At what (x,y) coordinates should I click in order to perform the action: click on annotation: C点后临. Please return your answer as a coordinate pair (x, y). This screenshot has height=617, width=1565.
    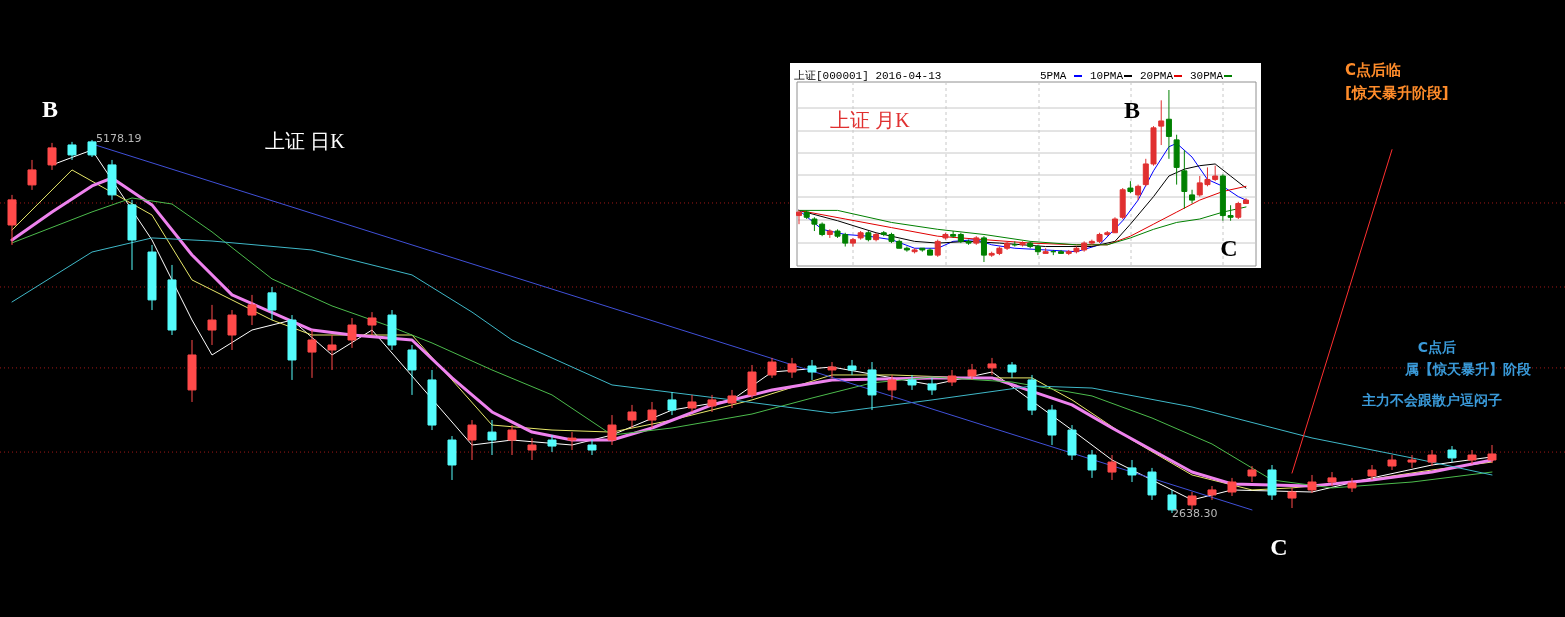
    Looking at the image, I should click on (1373, 70).